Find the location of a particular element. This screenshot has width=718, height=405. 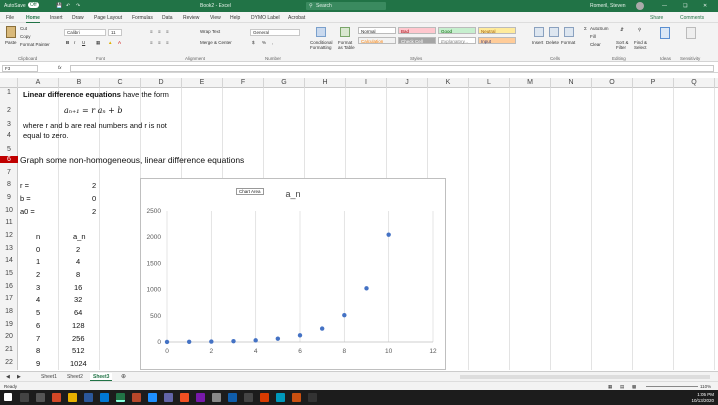

comments-button: Comments is located at coordinates (692, 18).